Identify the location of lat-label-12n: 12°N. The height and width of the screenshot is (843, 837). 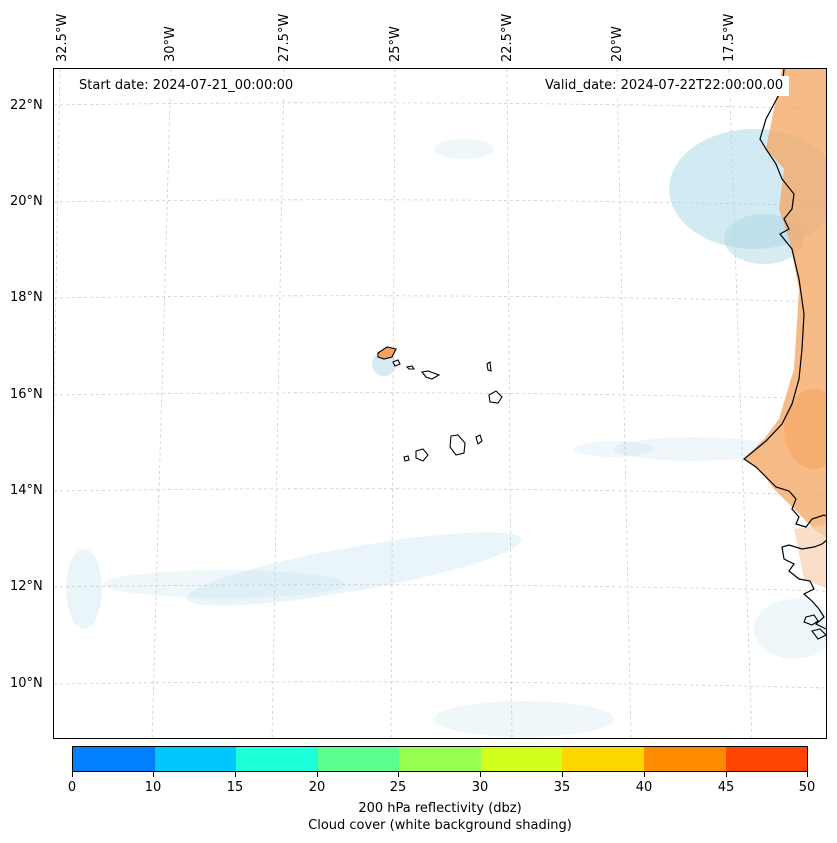
(26, 586).